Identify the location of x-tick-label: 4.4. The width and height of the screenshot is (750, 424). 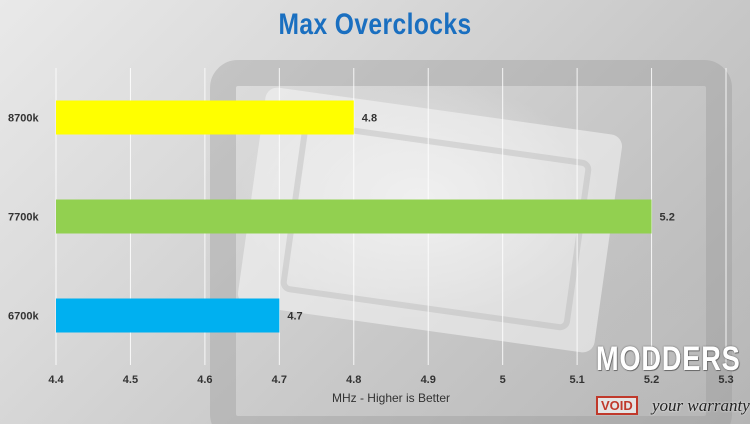
(56, 380).